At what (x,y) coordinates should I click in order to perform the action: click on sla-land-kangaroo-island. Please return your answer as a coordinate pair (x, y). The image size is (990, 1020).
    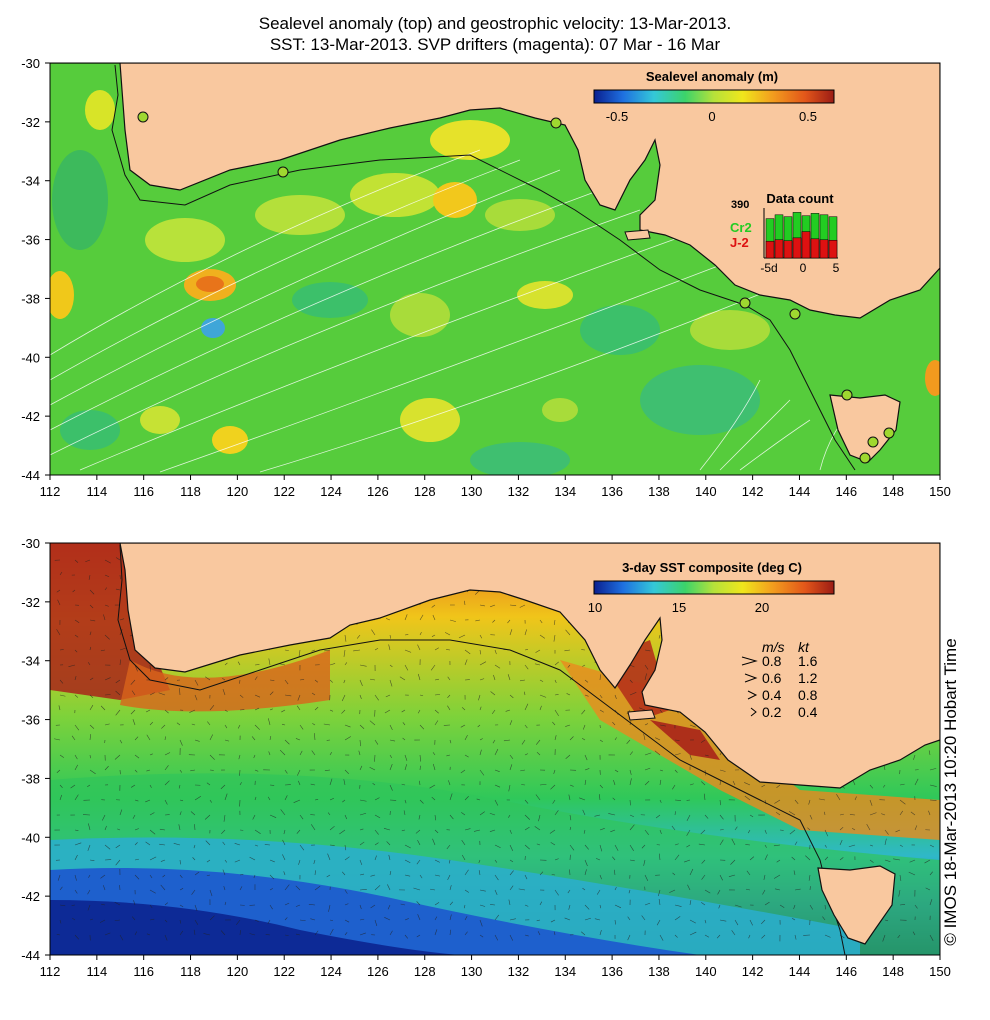
    Looking at the image, I should click on (637, 235).